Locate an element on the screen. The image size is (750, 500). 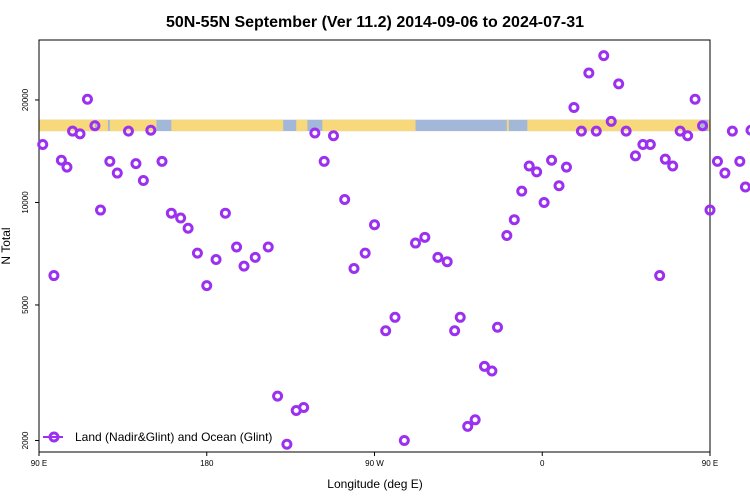
y-tick-label-2: 10000 is located at coordinates (25, 202).